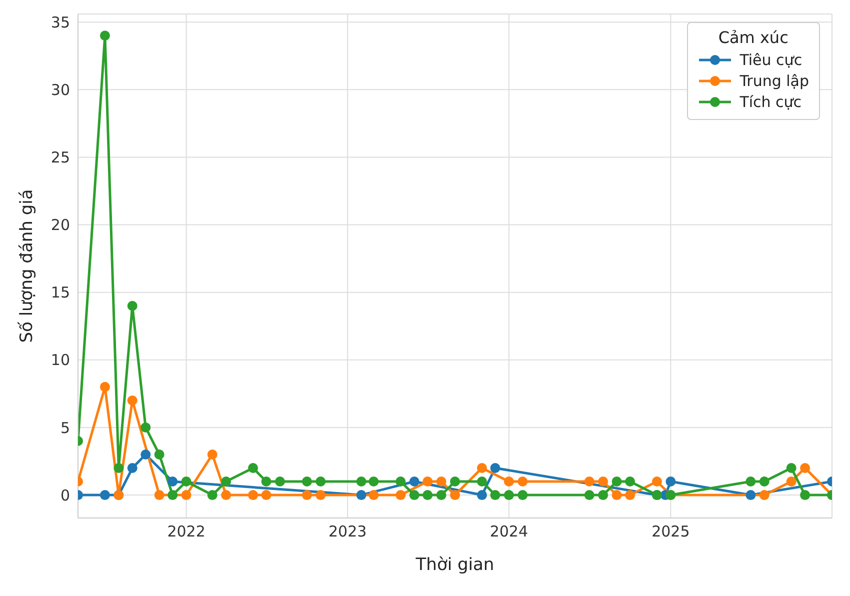 This screenshot has height=596, width=850. I want to click on x-tick-label: 2023, so click(347, 531).